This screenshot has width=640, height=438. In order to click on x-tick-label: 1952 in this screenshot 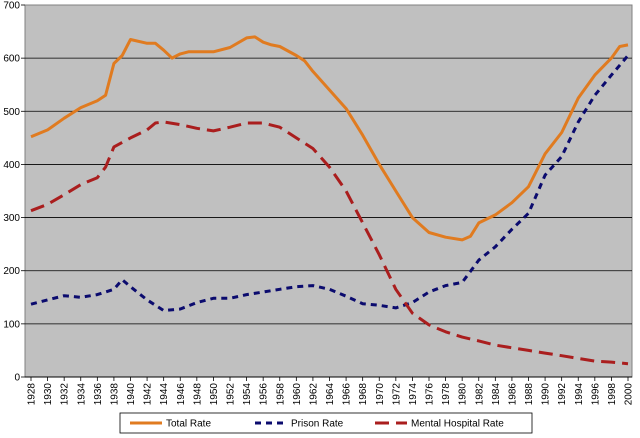, I will do `click(231, 394)`.